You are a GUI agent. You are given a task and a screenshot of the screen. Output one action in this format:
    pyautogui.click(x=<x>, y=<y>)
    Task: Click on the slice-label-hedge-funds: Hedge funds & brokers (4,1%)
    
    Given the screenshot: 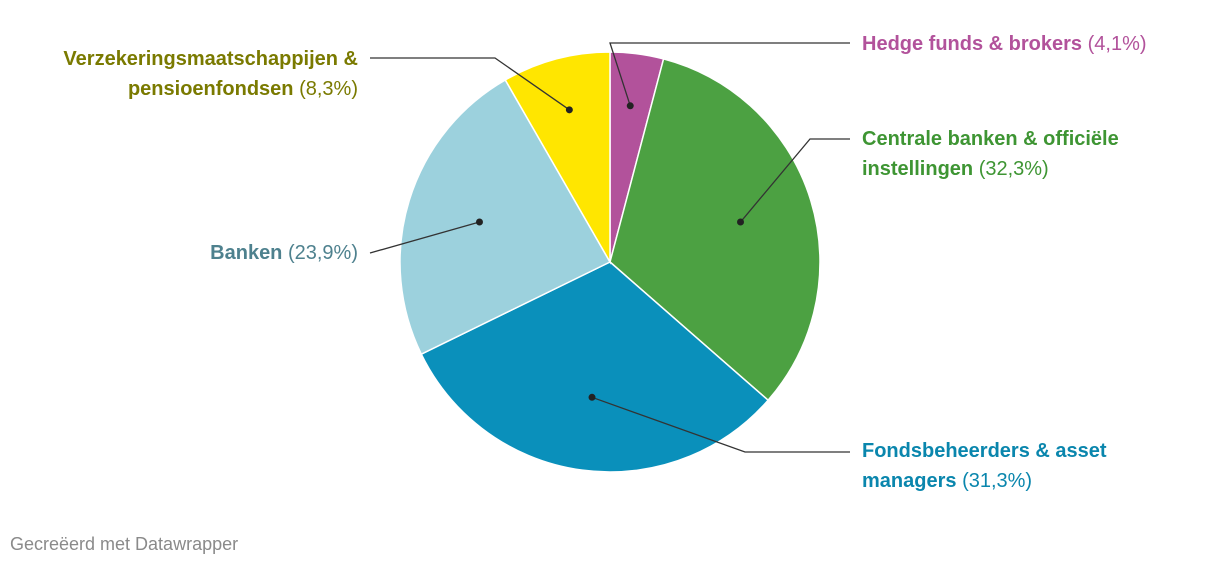 What is the action you would take?
    pyautogui.click(x=1032, y=44)
    